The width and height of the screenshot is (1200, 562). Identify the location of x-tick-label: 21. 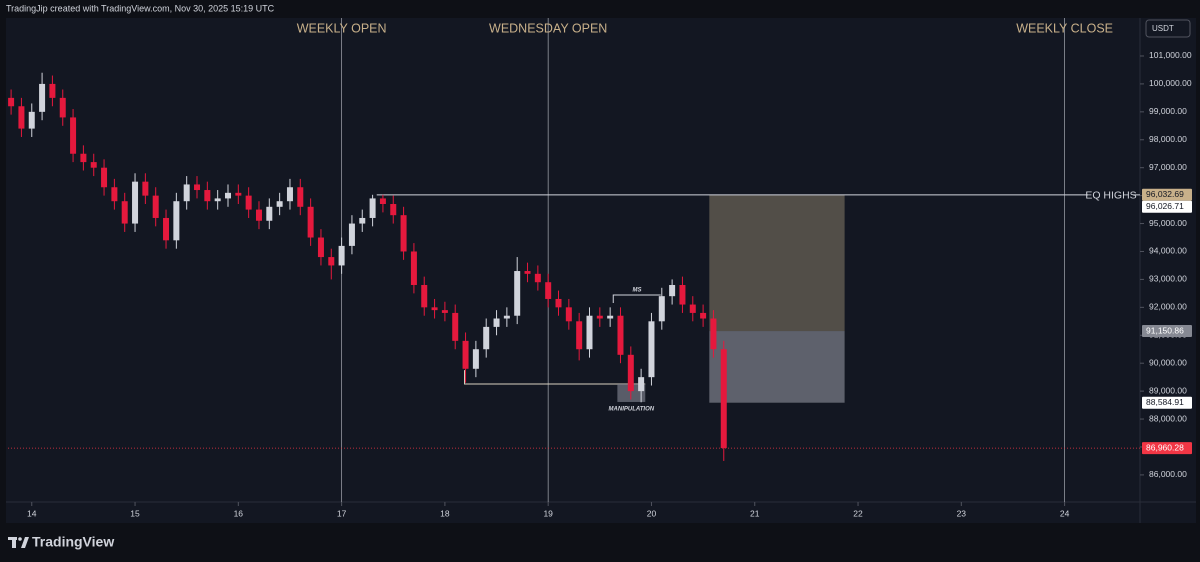
(755, 513).